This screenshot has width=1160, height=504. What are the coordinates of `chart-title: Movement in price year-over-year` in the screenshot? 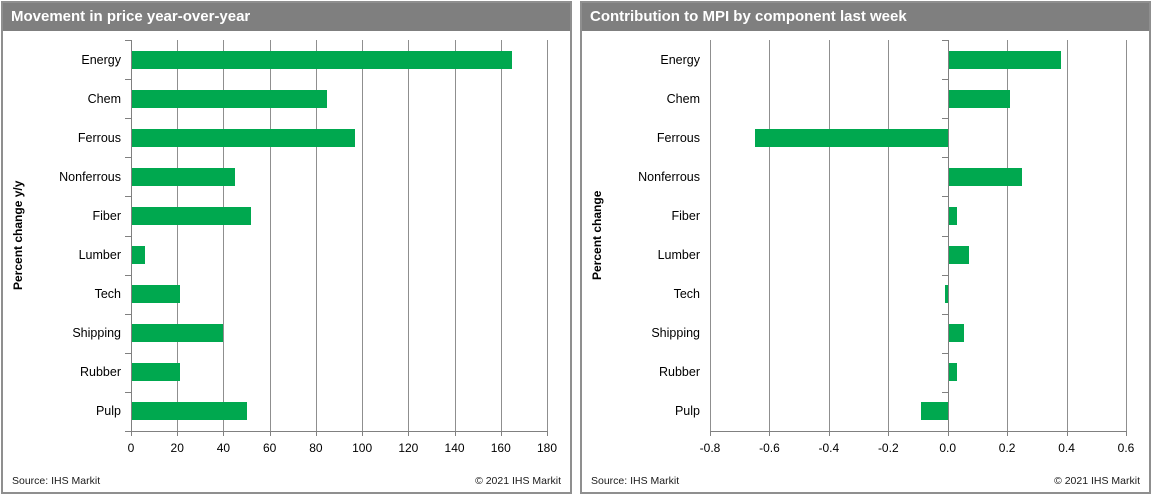 It's located at (286, 17).